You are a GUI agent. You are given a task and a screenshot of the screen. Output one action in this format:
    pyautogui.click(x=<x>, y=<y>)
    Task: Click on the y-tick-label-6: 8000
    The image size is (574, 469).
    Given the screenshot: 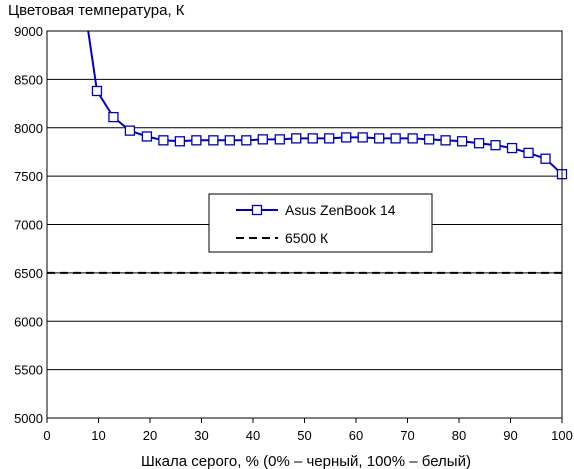 What is the action you would take?
    pyautogui.click(x=28, y=128)
    